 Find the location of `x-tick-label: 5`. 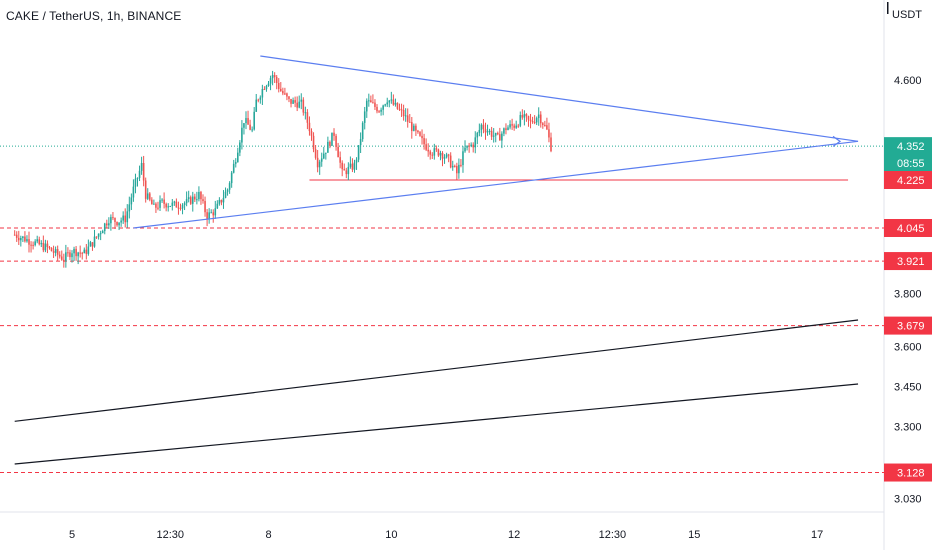

x-tick-label: 5 is located at coordinates (72, 535).